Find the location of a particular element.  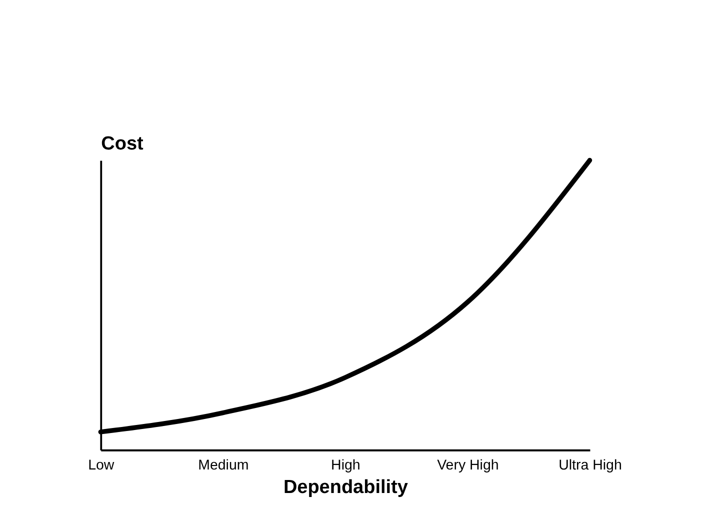

y-axis-title: Cost is located at coordinates (122, 143).